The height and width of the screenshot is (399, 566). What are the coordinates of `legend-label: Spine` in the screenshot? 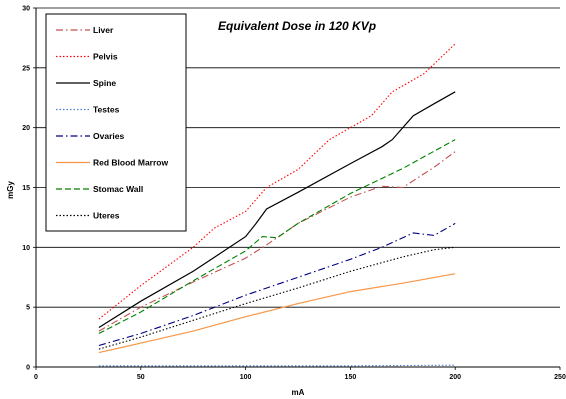 It's located at (104, 83).